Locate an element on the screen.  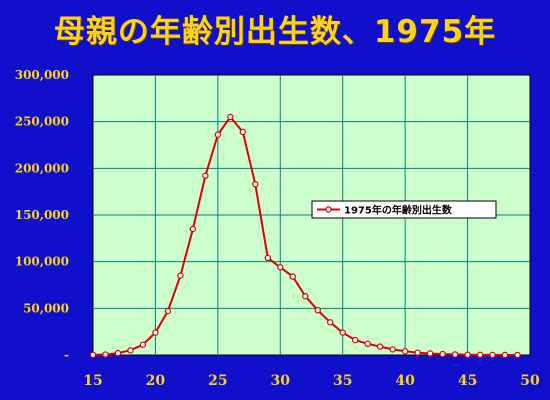
legend-label: 1975年の年齢別出生数 is located at coordinates (398, 210).